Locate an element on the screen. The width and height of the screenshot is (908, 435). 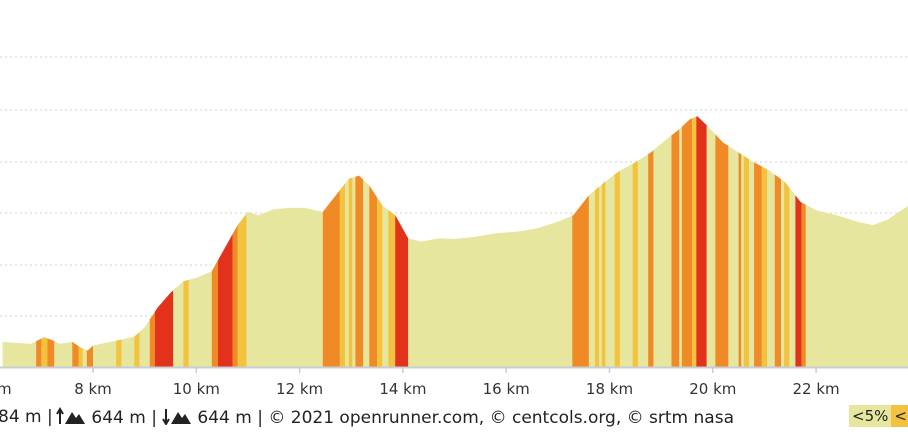
x-tick-label: 16 km is located at coordinates (506, 389).